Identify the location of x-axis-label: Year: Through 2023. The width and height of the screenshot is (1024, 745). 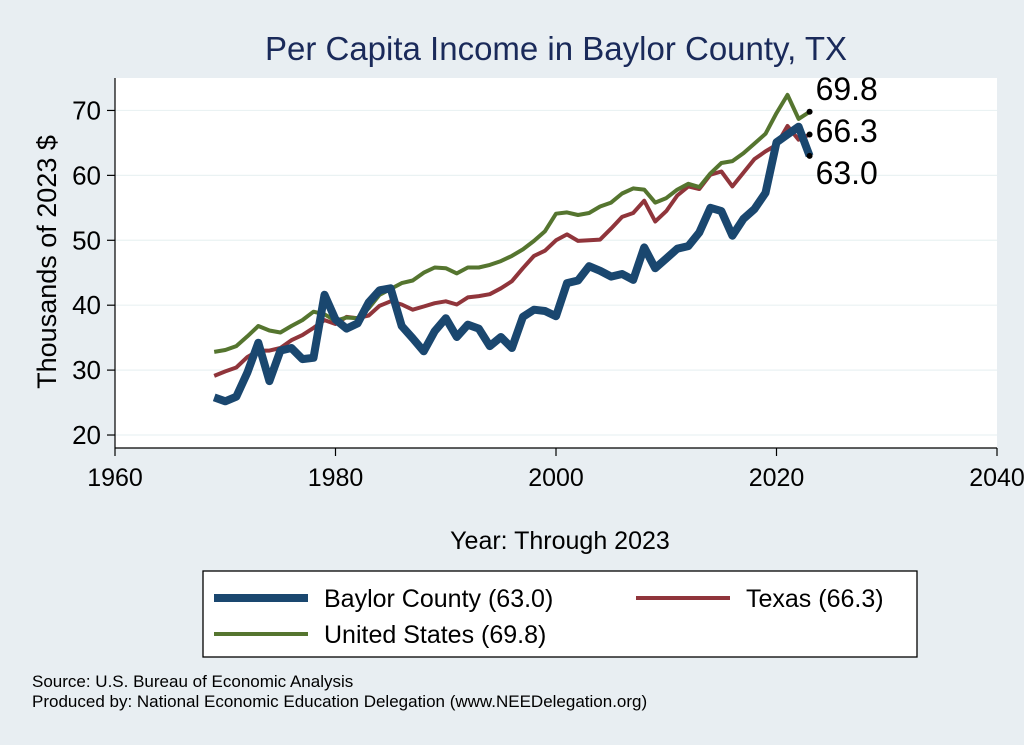
(560, 541).